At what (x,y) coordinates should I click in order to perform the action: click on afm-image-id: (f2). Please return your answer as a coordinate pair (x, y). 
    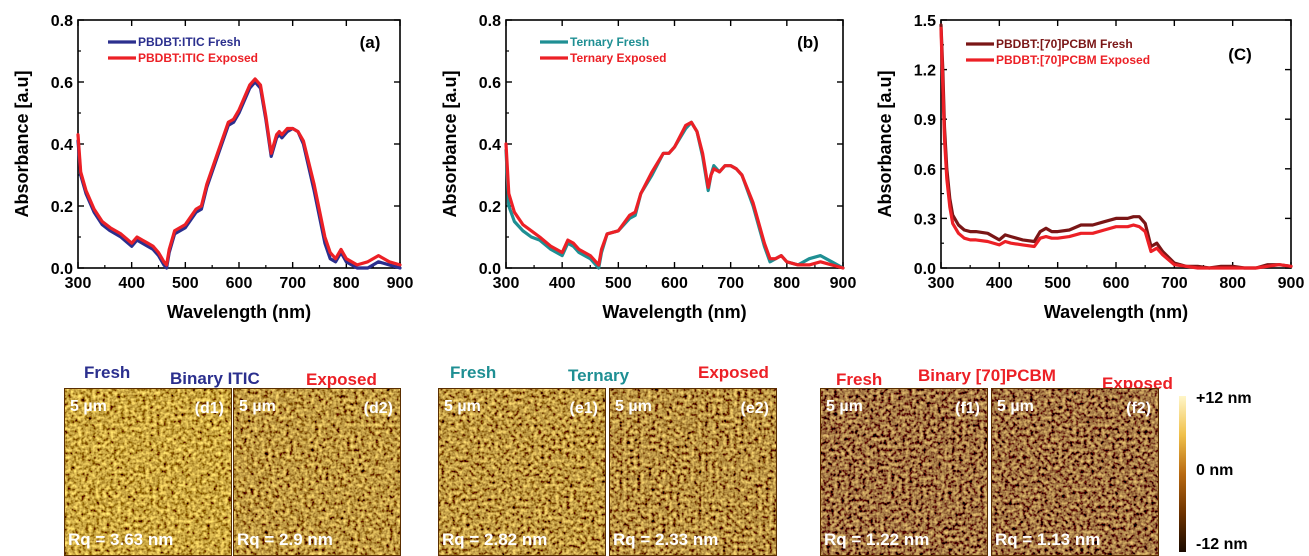
    Looking at the image, I should click on (1138, 408).